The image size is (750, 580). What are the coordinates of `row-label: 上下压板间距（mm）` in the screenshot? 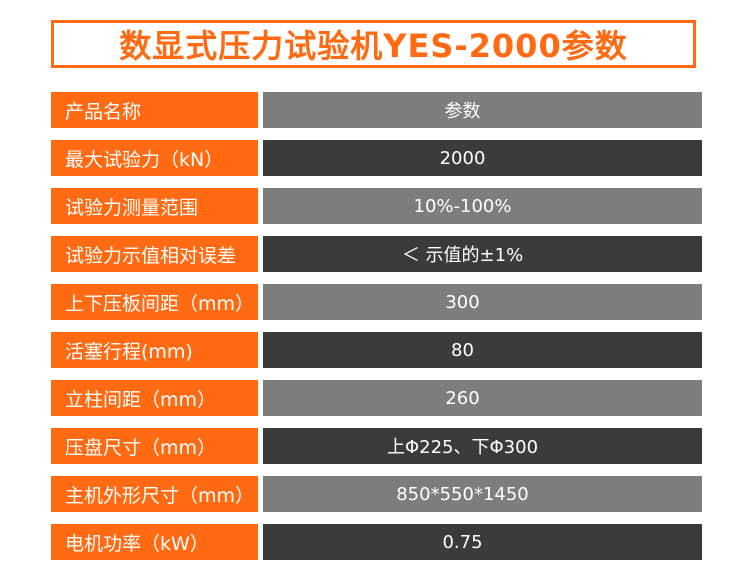 It's located at (154, 302).